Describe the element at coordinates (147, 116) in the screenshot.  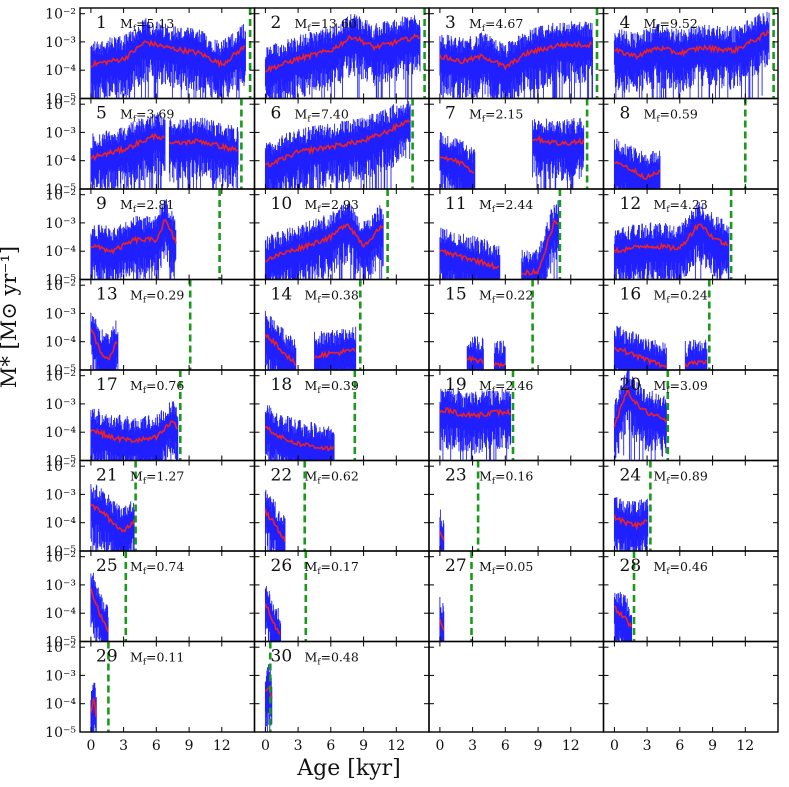
I see `final-mass-label: Mf=3.69` at that location.